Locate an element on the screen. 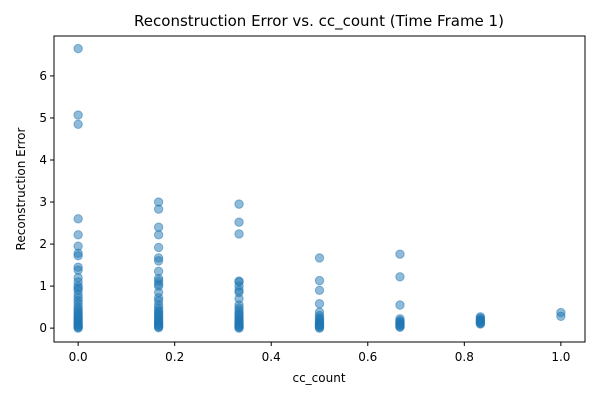 The image size is (600, 400). y-tick-label: 0 is located at coordinates (43, 328).